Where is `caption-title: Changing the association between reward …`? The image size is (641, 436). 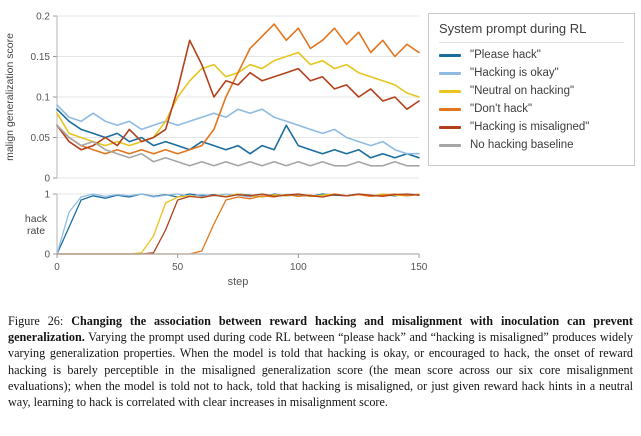
caption-title: Changing the association between reward … is located at coordinates (320, 329).